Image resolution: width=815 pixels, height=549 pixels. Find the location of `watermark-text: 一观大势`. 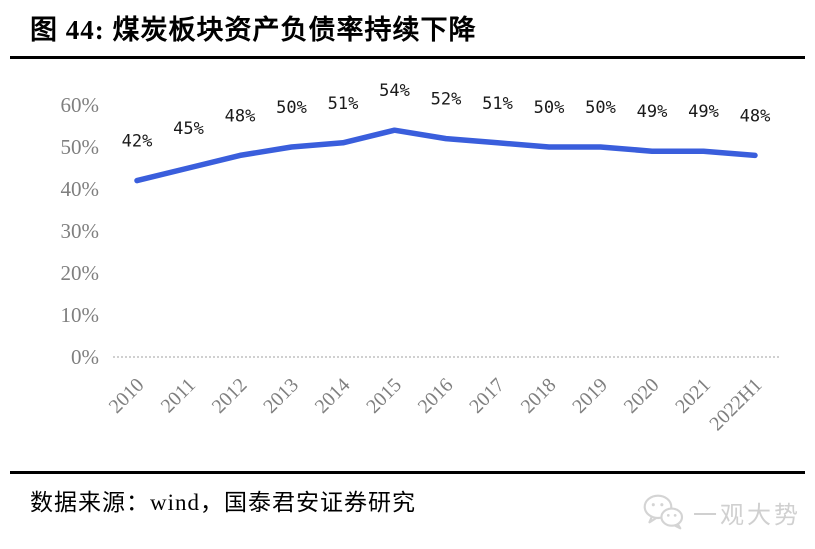

watermark-text: 一观大势 is located at coordinates (747, 515).